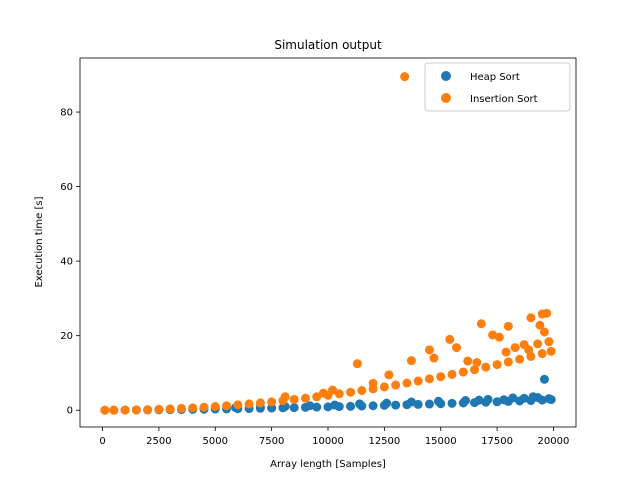  Describe the element at coordinates (504, 99) in the screenshot. I see `legend-label-insertion-sort: Insertion Sort` at that location.